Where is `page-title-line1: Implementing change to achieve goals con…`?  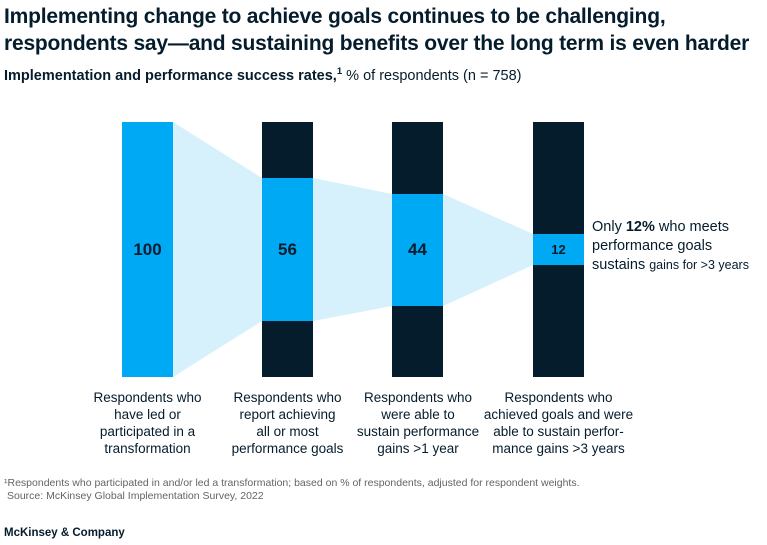 page-title-line1: Implementing change to achieve goals con… is located at coordinates (335, 16).